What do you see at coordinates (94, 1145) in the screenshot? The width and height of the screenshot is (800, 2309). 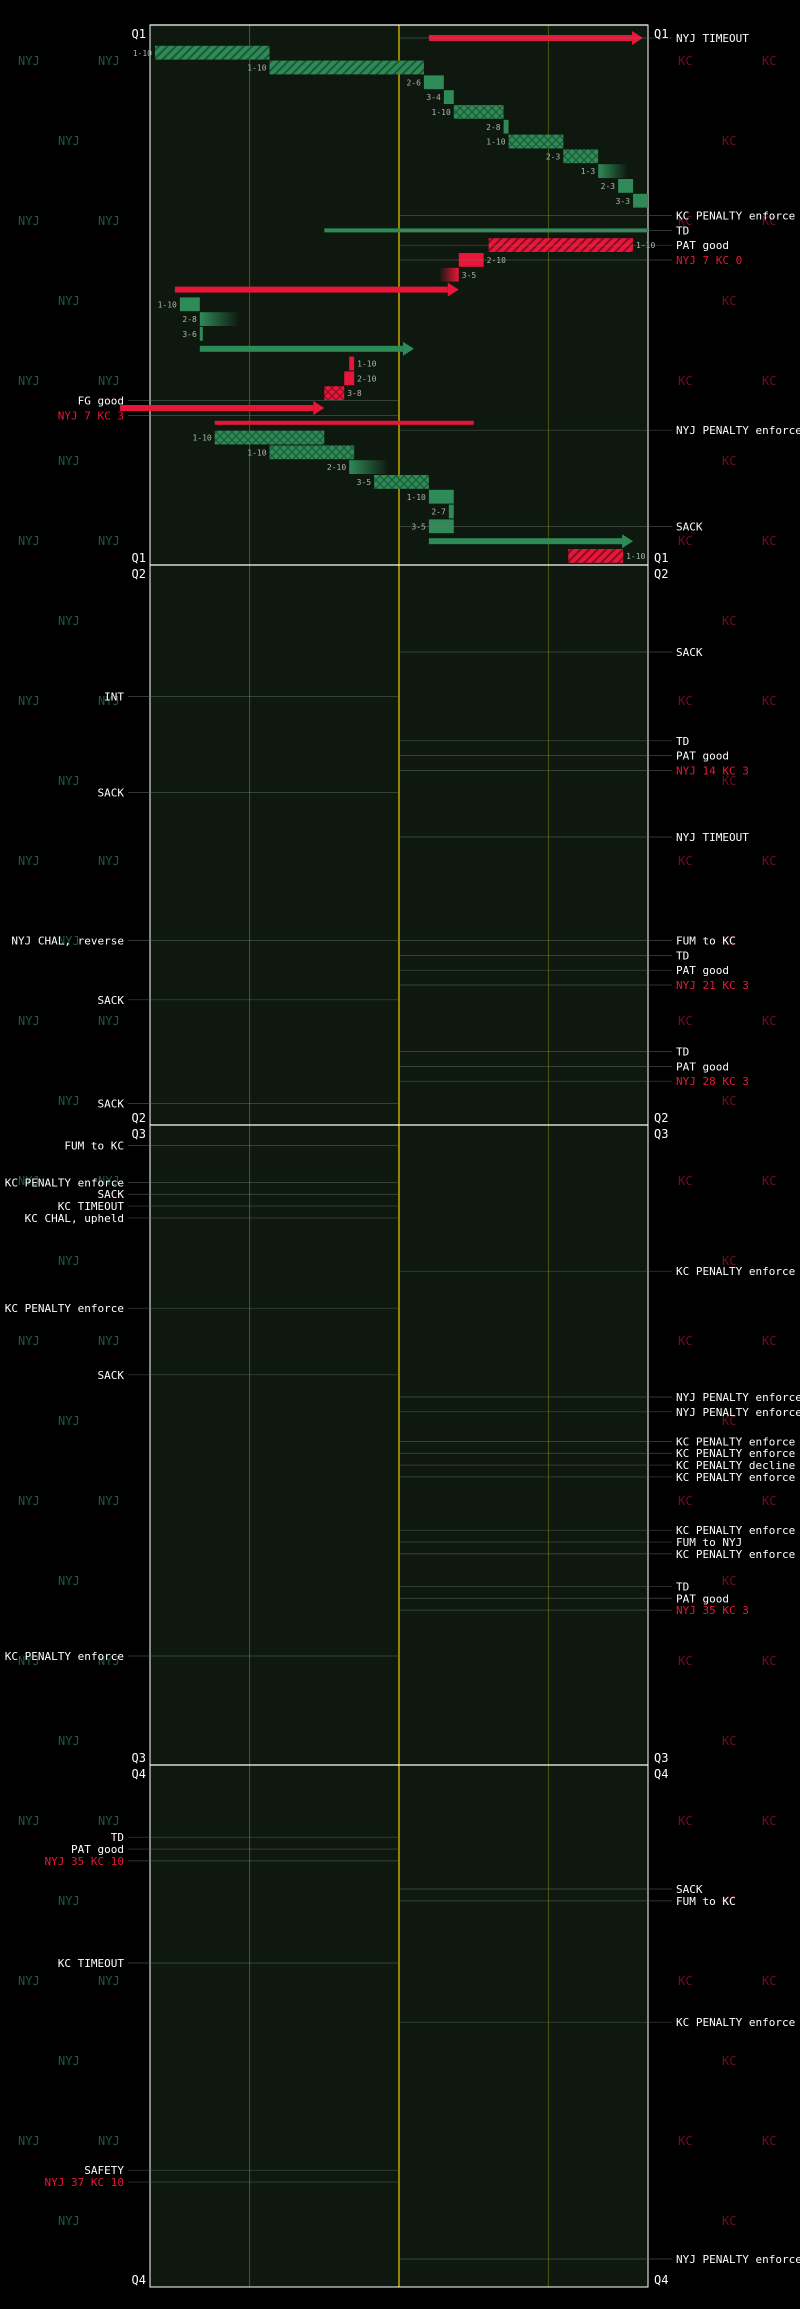 I see `annotation-left: FUM to KC` at bounding box center [94, 1145].